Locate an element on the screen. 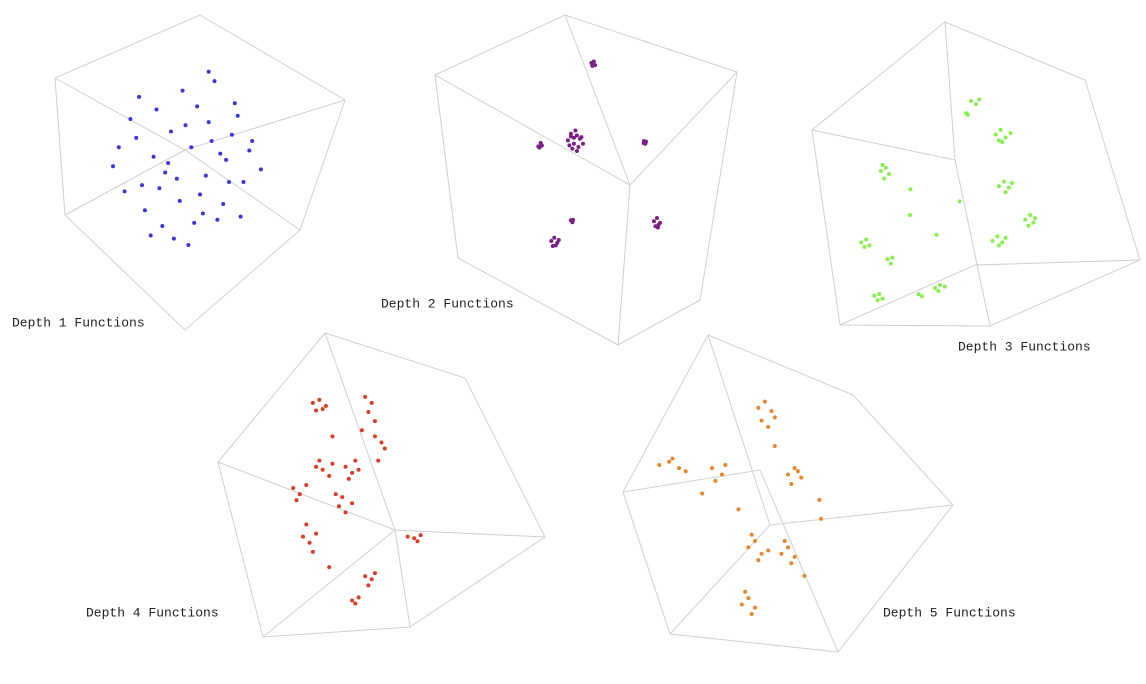 This screenshot has width=1146, height=684. panel-title: Depth 3 Functions is located at coordinates (1024, 346).